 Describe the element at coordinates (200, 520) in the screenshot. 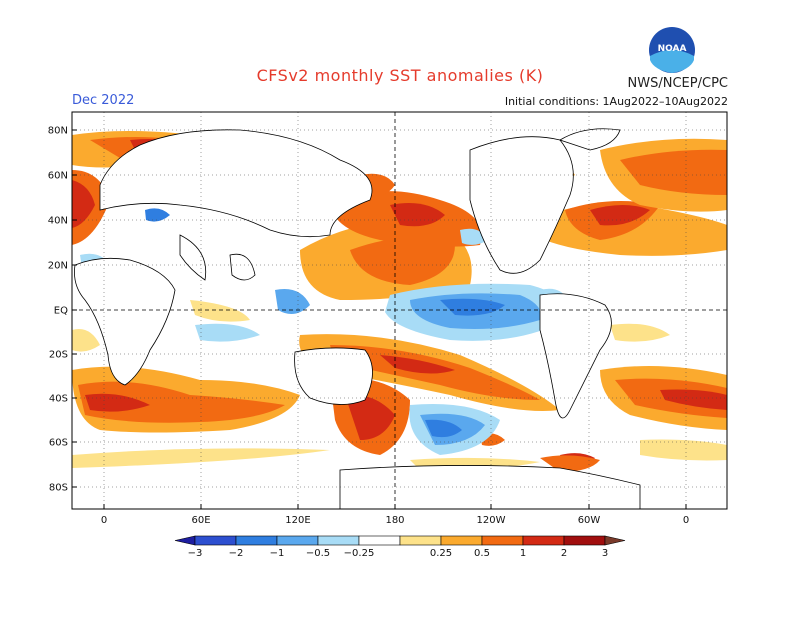

I see `lon-tick-label: 60E` at that location.